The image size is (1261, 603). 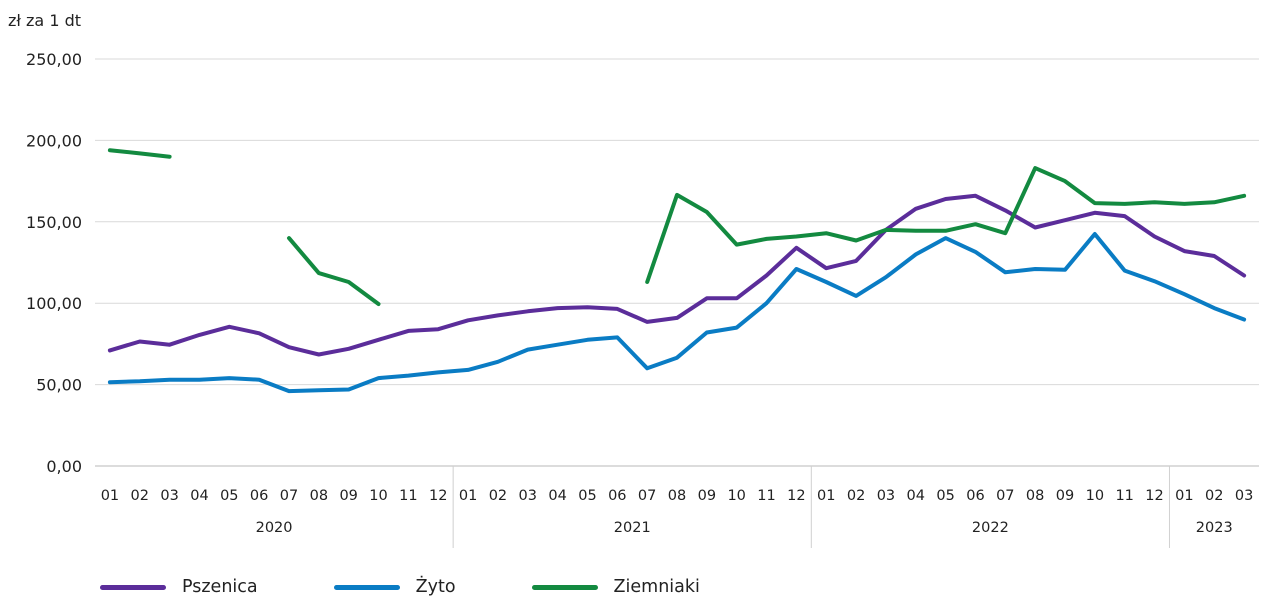 I want to click on y-tick-label: 200,00, so click(x=54, y=140).